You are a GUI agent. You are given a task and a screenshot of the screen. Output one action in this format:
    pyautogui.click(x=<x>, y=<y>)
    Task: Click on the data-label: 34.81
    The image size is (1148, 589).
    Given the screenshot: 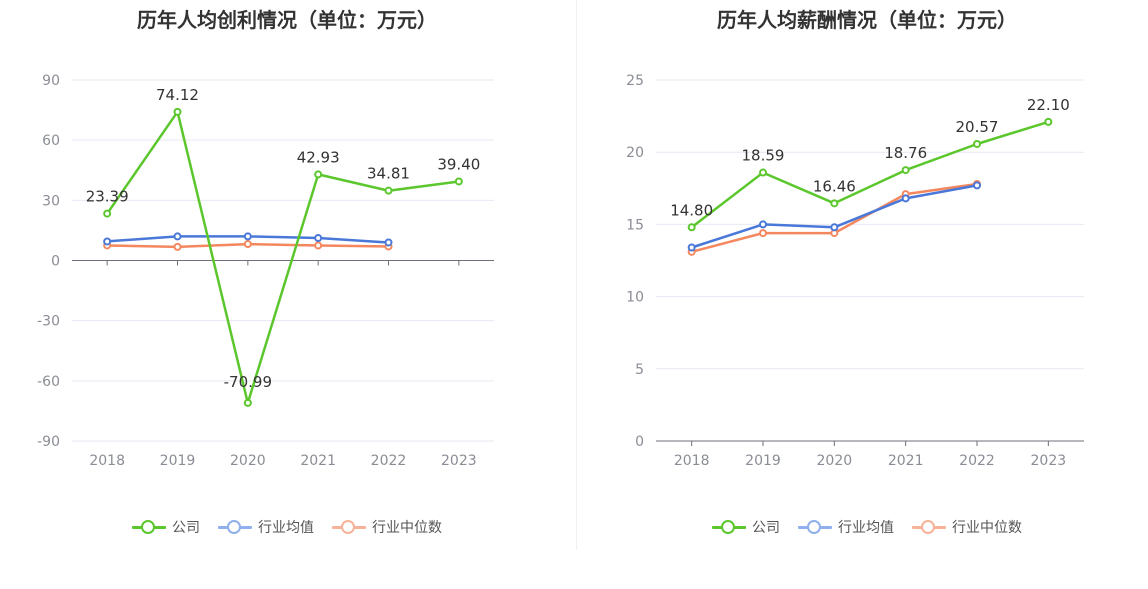 What is the action you would take?
    pyautogui.click(x=388, y=174)
    